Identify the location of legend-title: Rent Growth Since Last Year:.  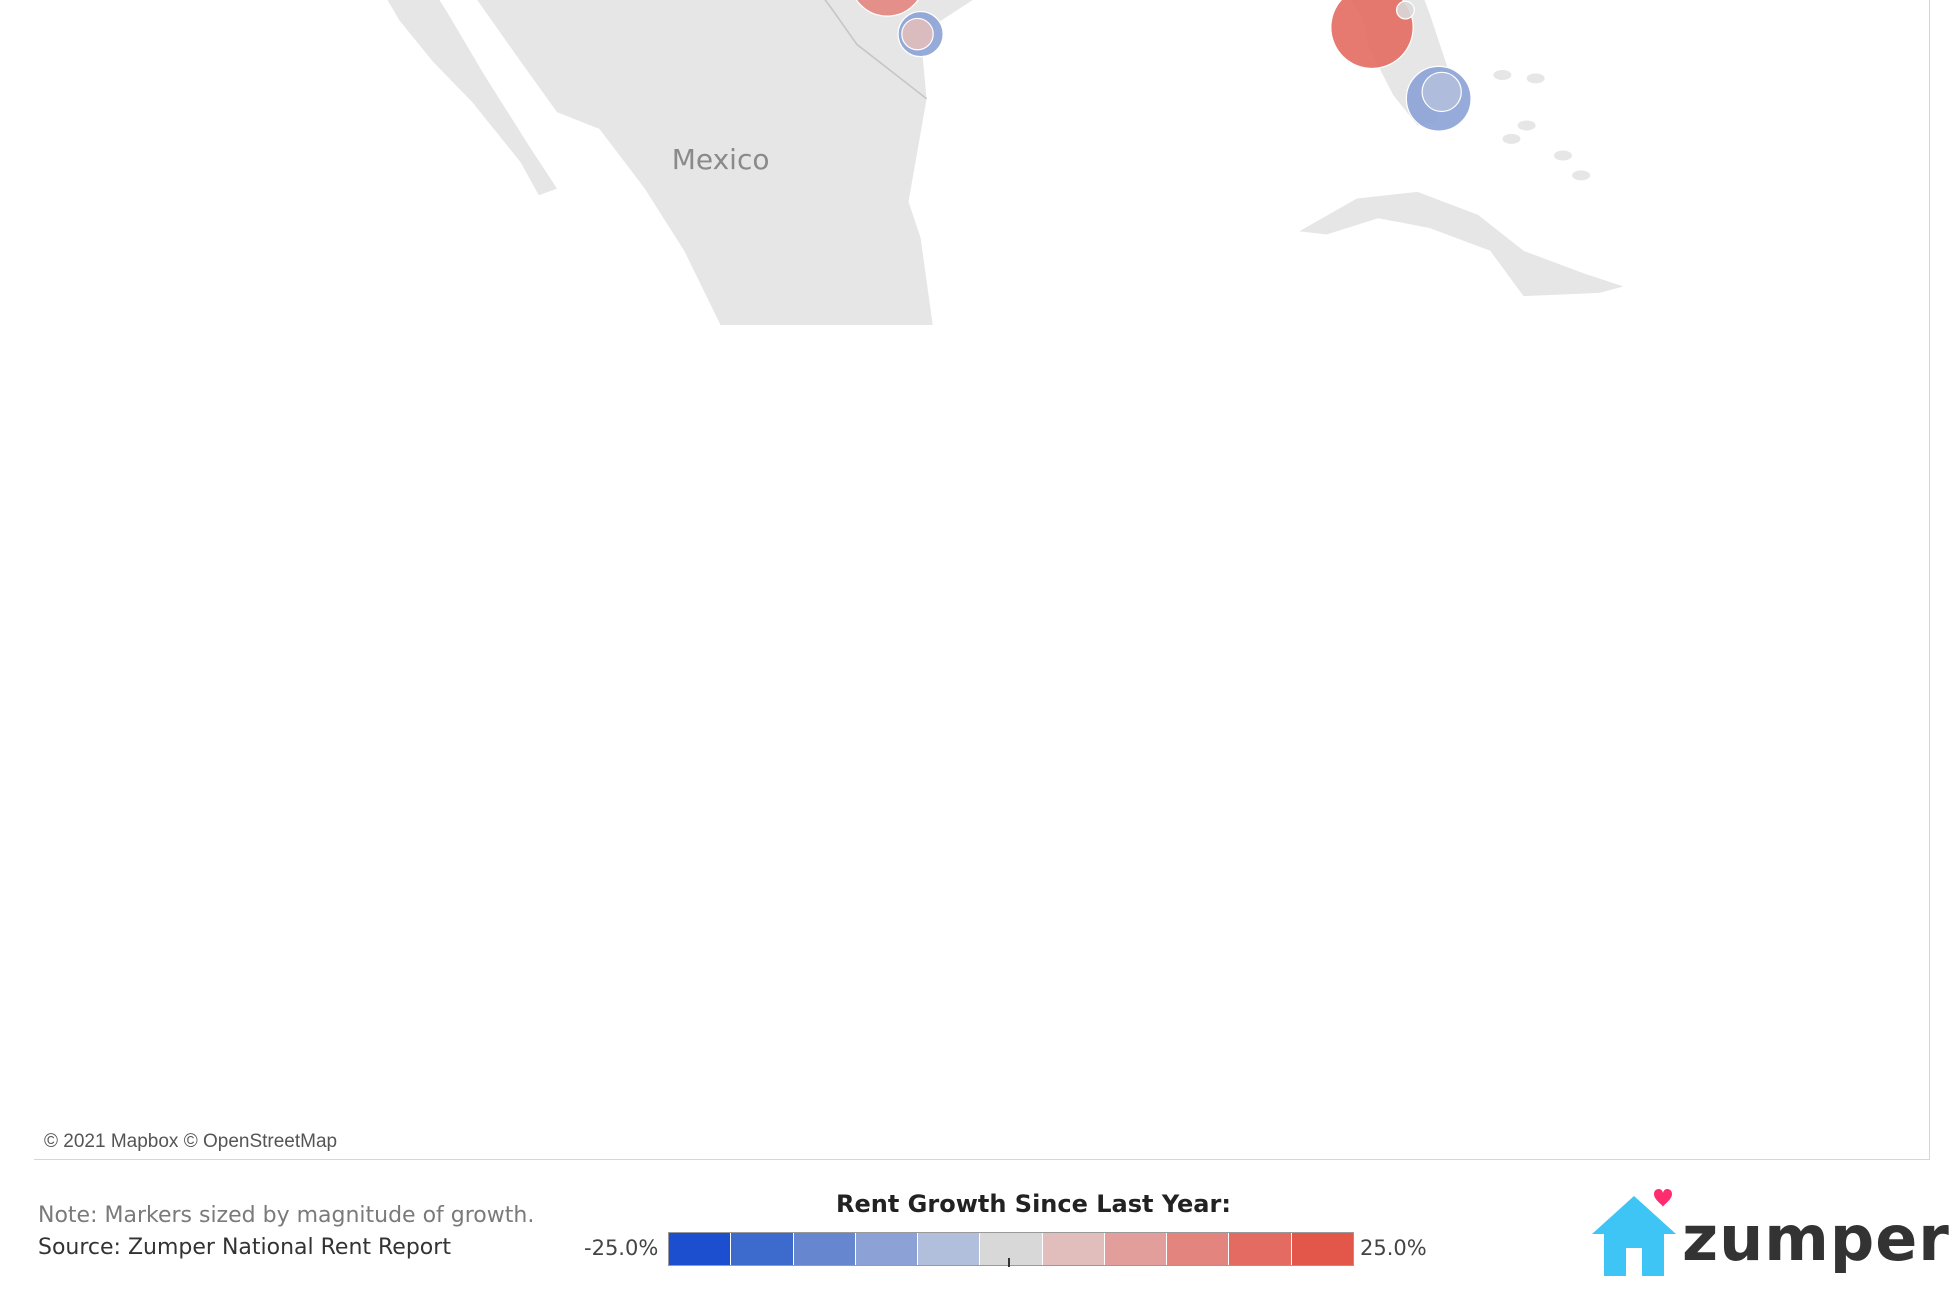
(1033, 1204).